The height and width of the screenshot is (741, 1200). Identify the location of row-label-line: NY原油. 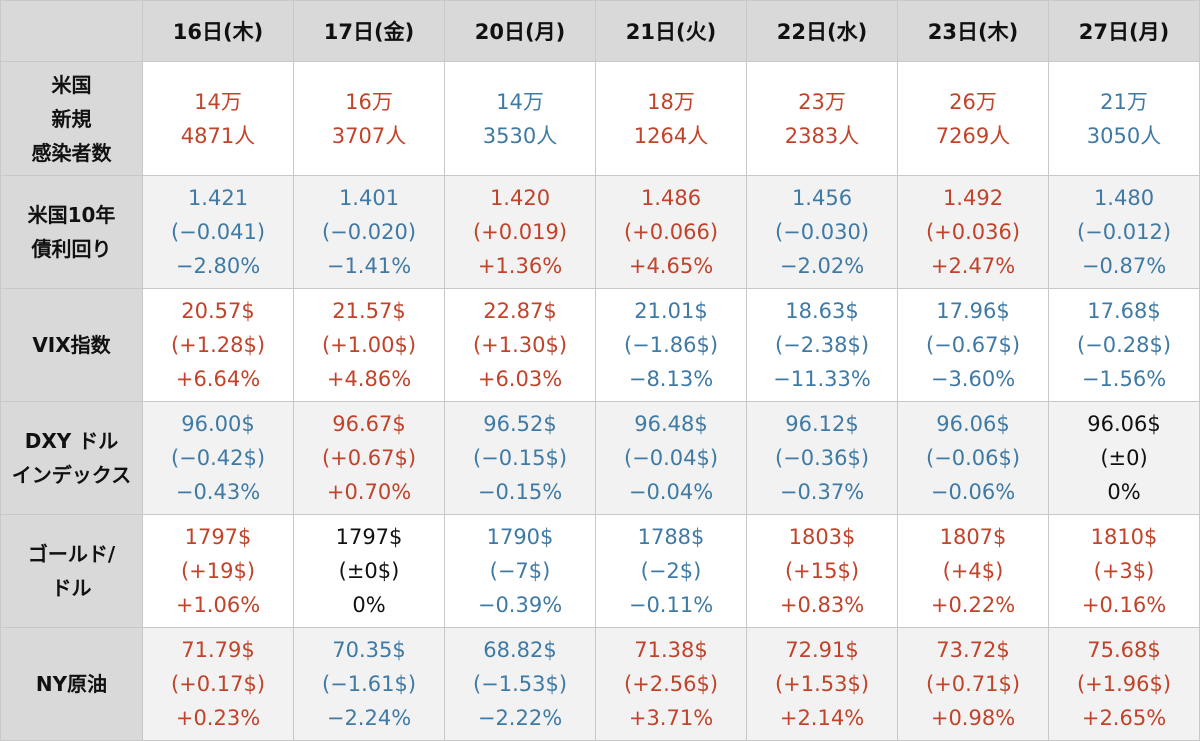
(71, 684).